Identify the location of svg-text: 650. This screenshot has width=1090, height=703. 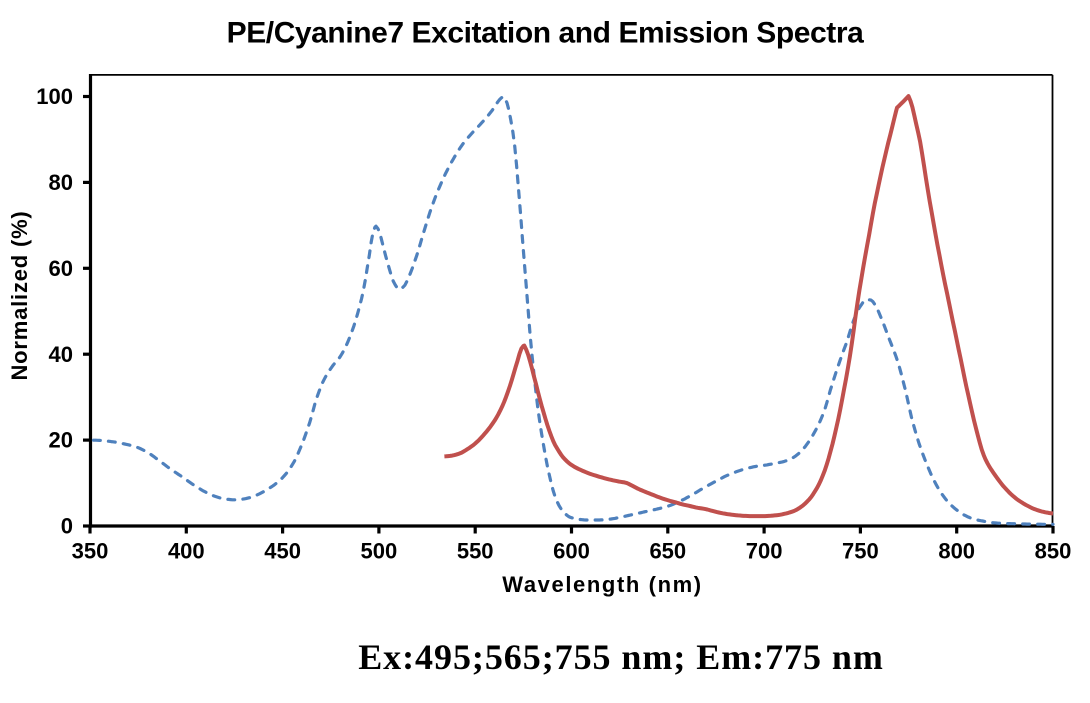
(667, 551).